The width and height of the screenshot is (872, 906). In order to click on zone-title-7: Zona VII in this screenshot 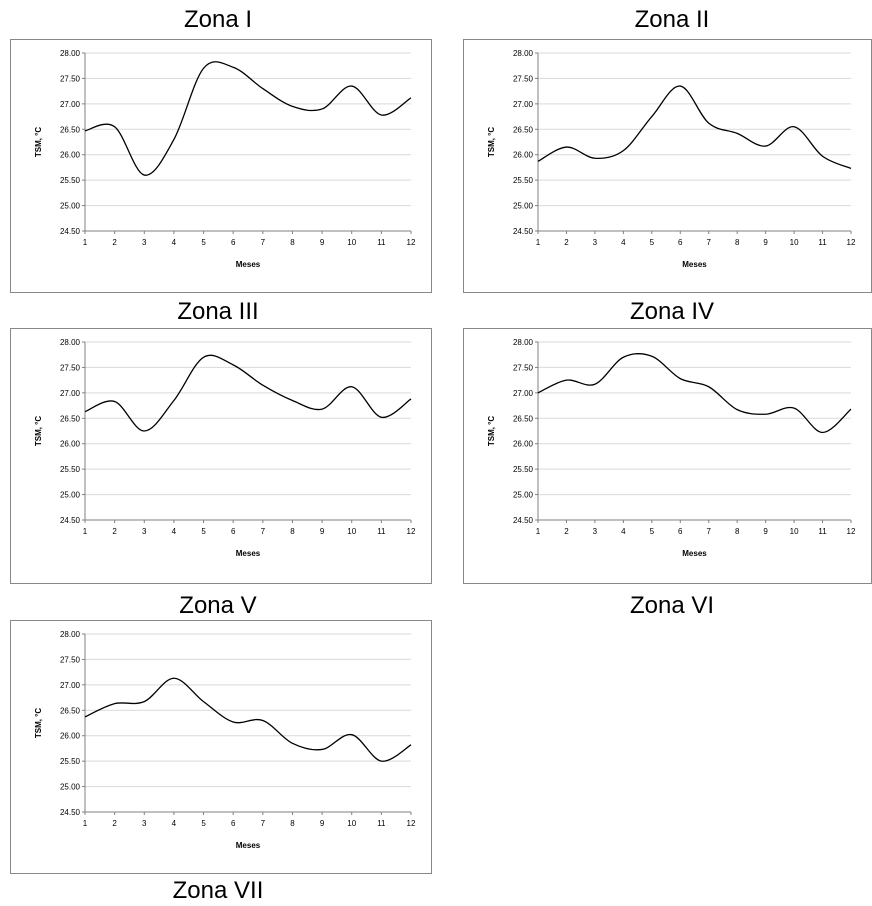, I will do `click(218, 890)`.